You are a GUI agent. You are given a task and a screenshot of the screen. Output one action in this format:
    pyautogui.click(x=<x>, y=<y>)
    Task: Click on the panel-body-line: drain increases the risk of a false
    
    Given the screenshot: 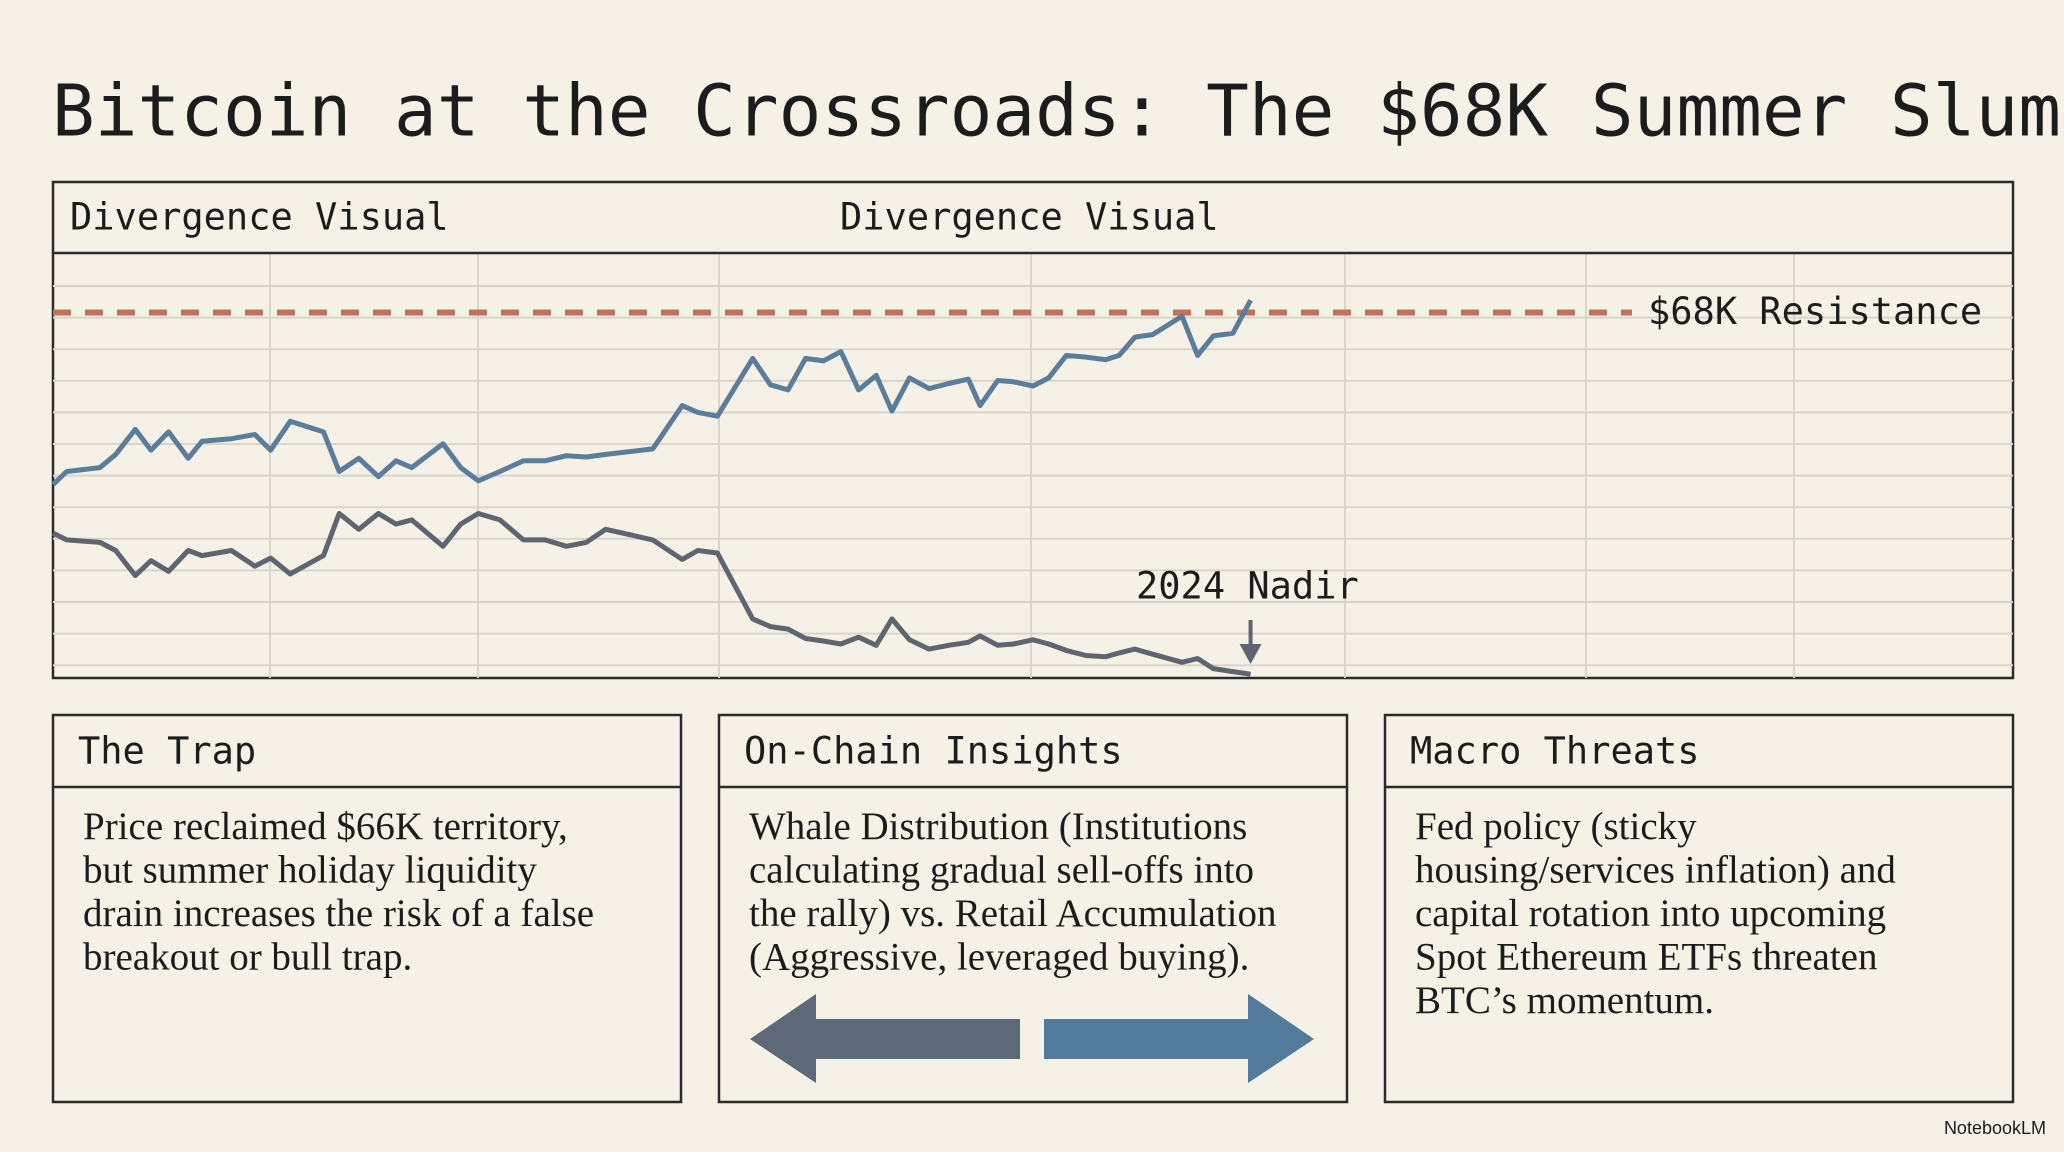 What is the action you would take?
    pyautogui.click(x=338, y=913)
    